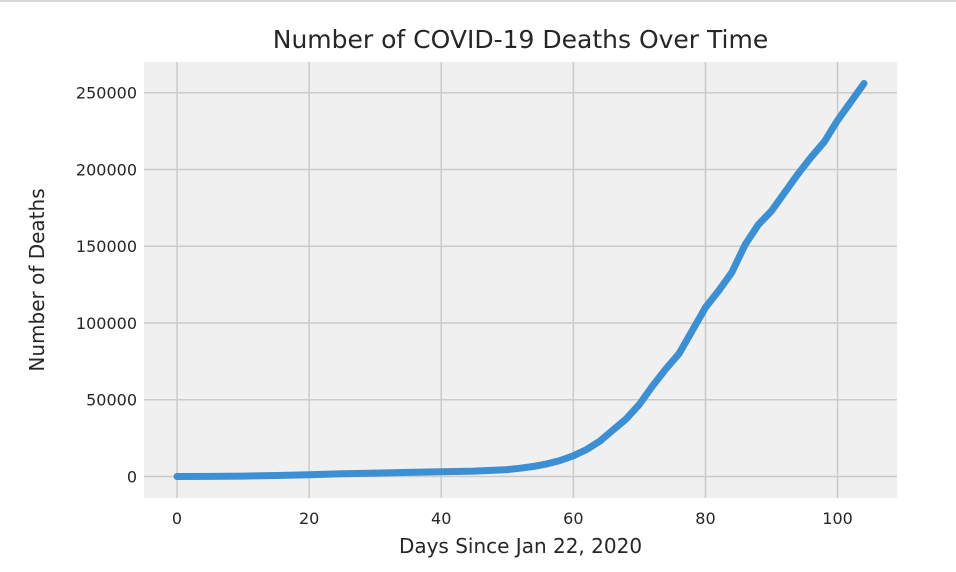 This screenshot has height=572, width=956. I want to click on x-tick-label: 0, so click(177, 518).